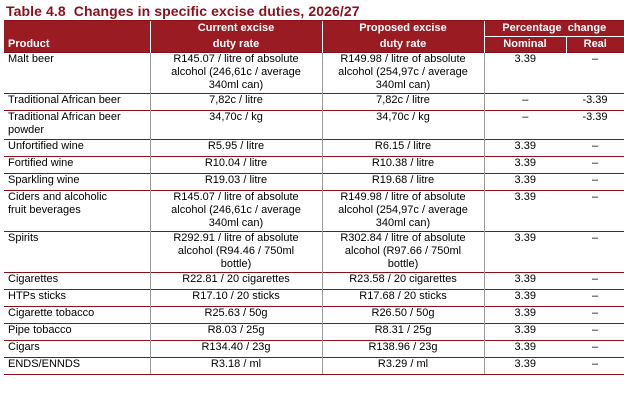  I want to click on cell-proposed-rate: R138.96 / 23g, so click(402, 349).